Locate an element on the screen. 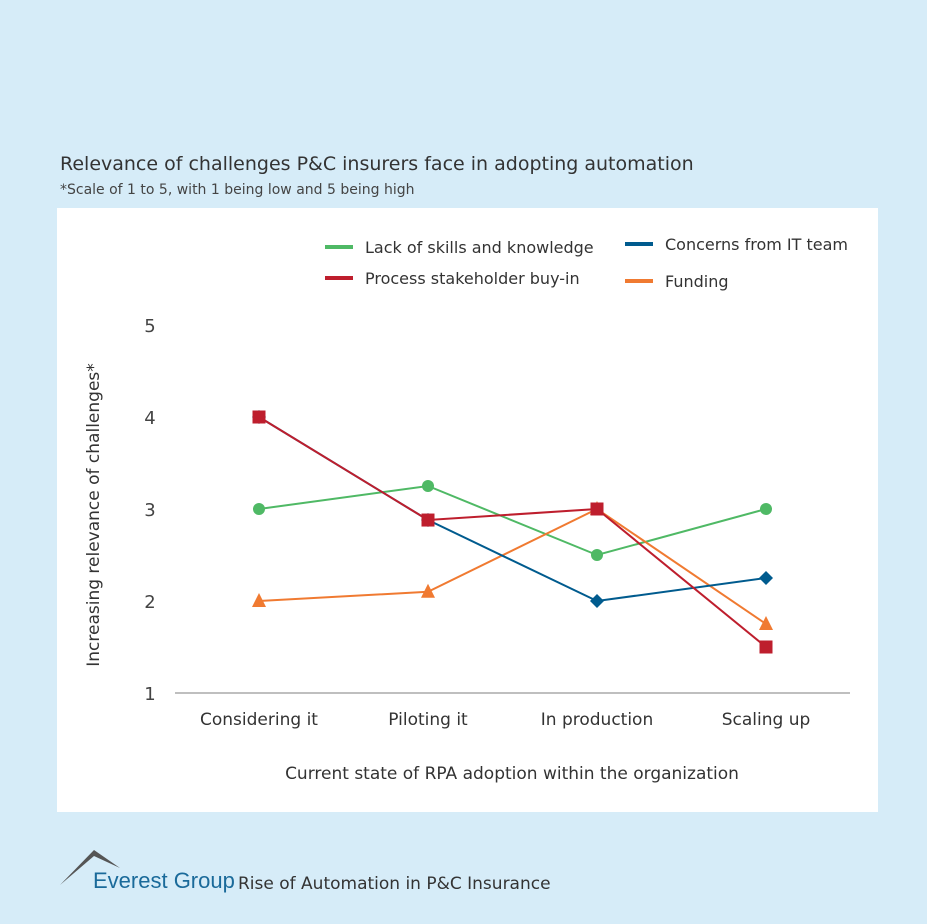 This screenshot has height=924, width=927. y-tick-label: 4 is located at coordinates (149, 418).